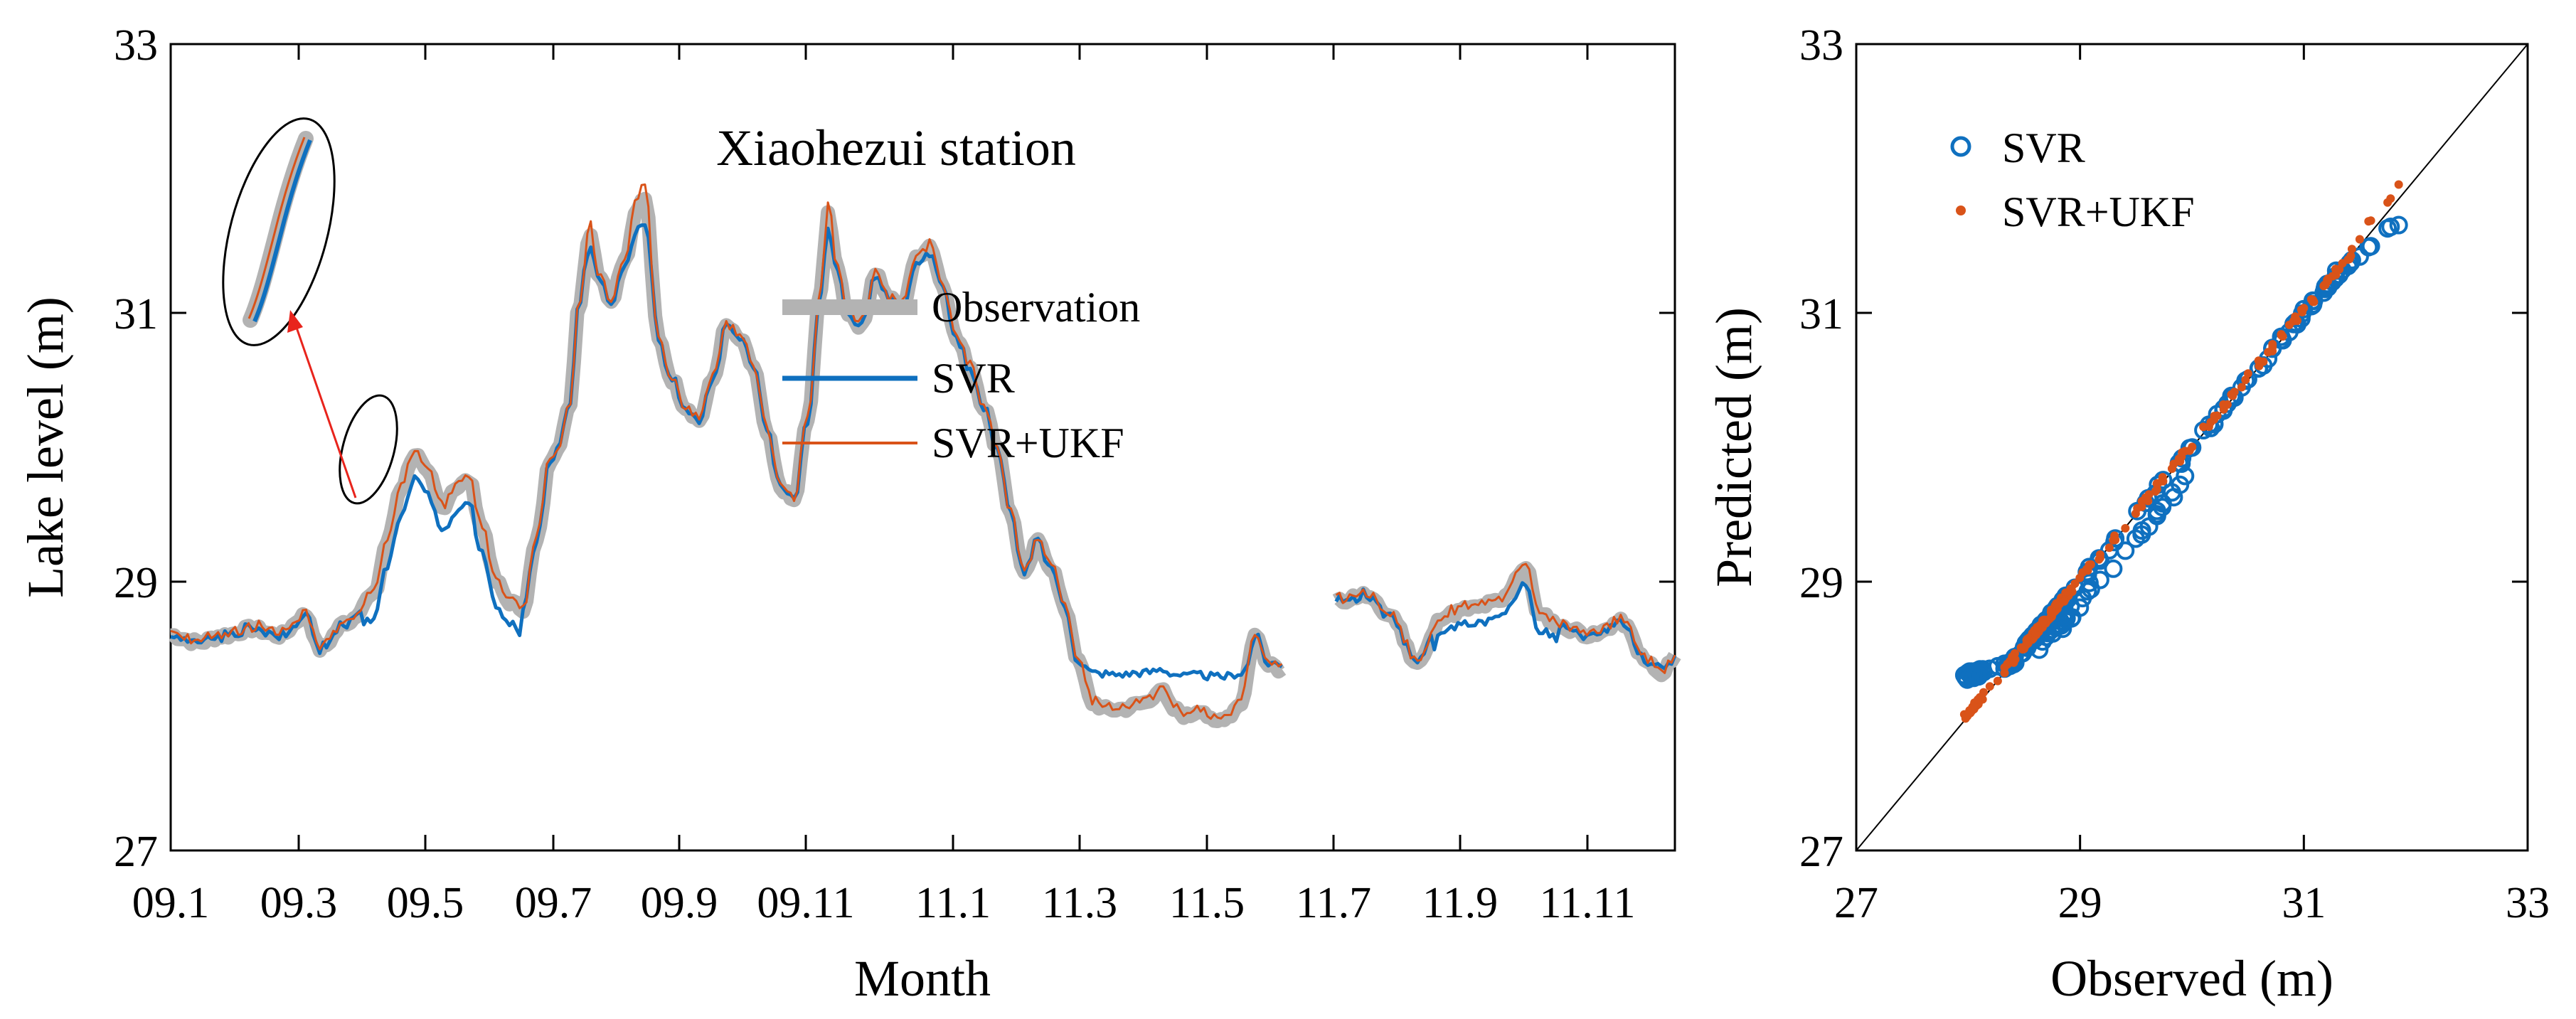 This screenshot has width=2576, height=1019. Describe the element at coordinates (1733, 447) in the screenshot. I see `scatter-y-axis-label: Predicted (m)` at that location.